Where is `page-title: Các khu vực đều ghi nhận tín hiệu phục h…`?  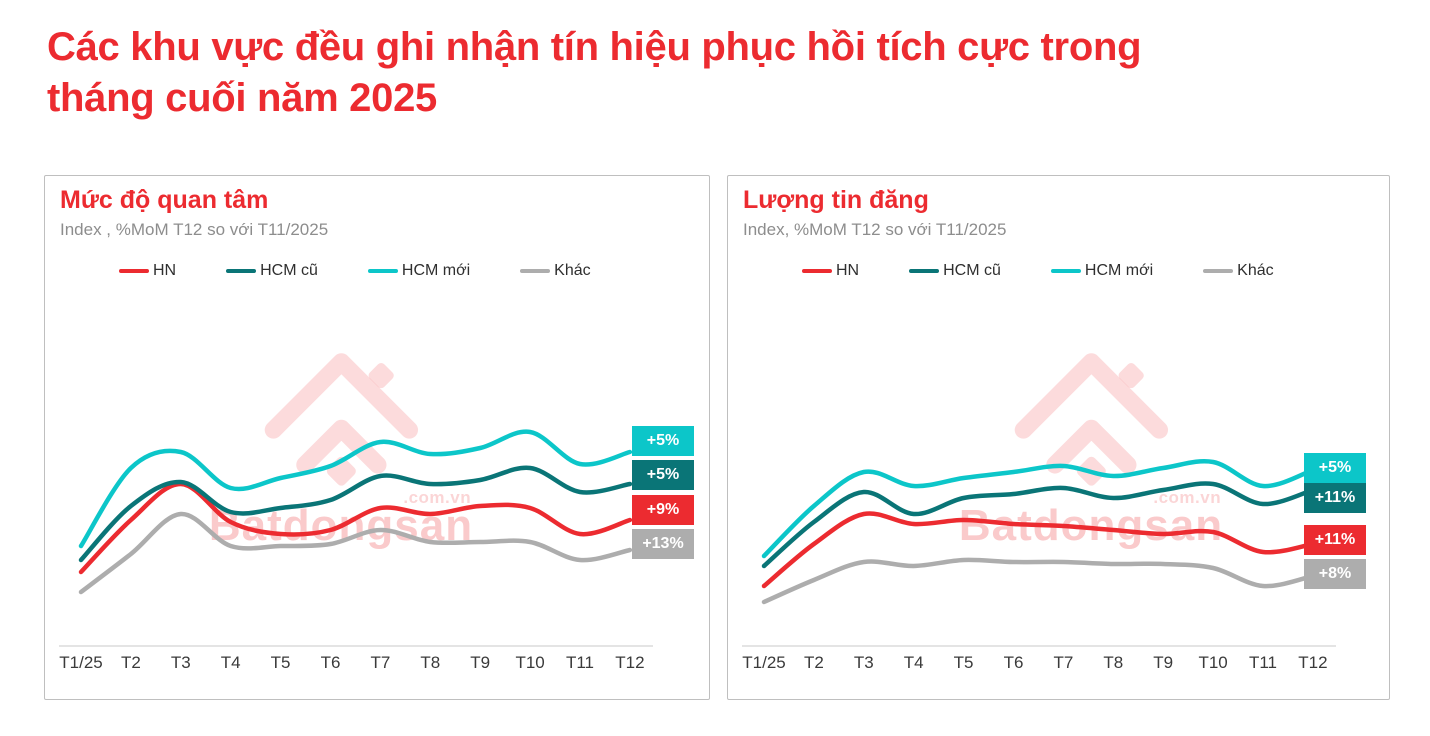
page-title: Các khu vực đều ghi nhận tín hiệu phục h… is located at coordinates (717, 73).